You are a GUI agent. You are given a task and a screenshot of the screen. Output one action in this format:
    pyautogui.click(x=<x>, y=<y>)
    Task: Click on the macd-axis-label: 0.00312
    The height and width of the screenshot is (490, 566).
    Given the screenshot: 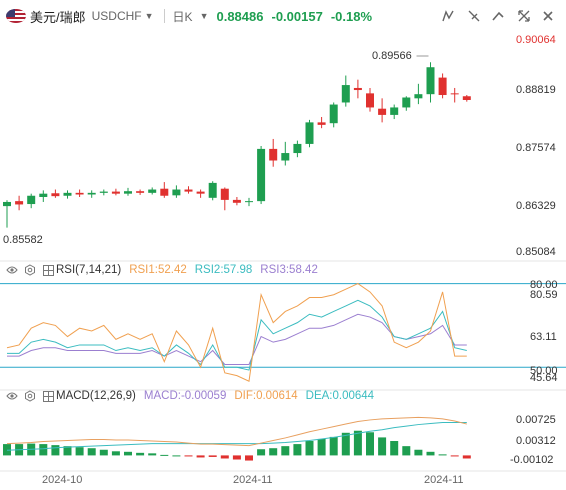 What is the action you would take?
    pyautogui.click(x=536, y=441)
    